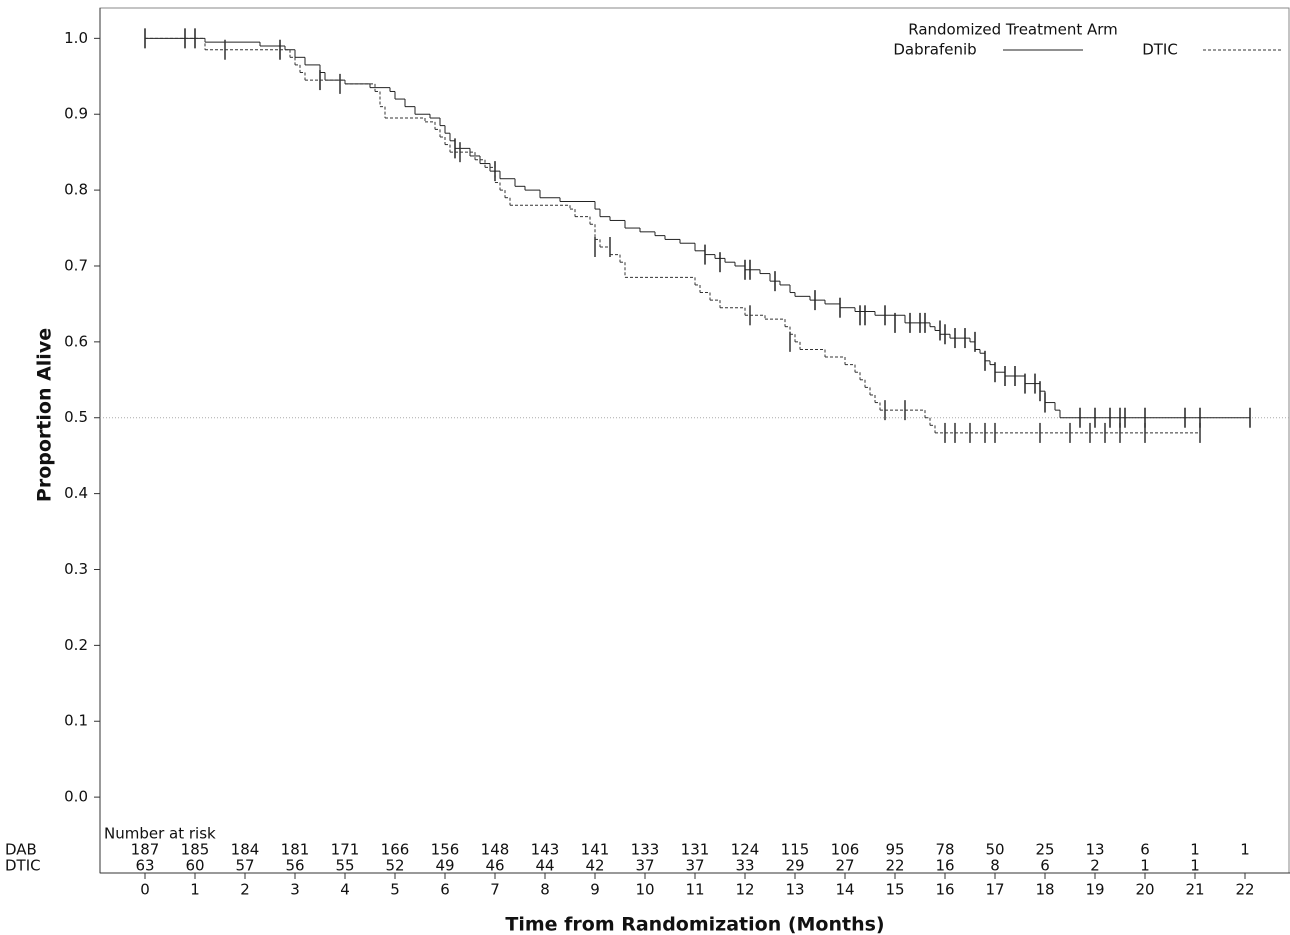 The height and width of the screenshot is (935, 1290). Describe the element at coordinates (595, 850) in the screenshot. I see `risk-count: 141` at that location.